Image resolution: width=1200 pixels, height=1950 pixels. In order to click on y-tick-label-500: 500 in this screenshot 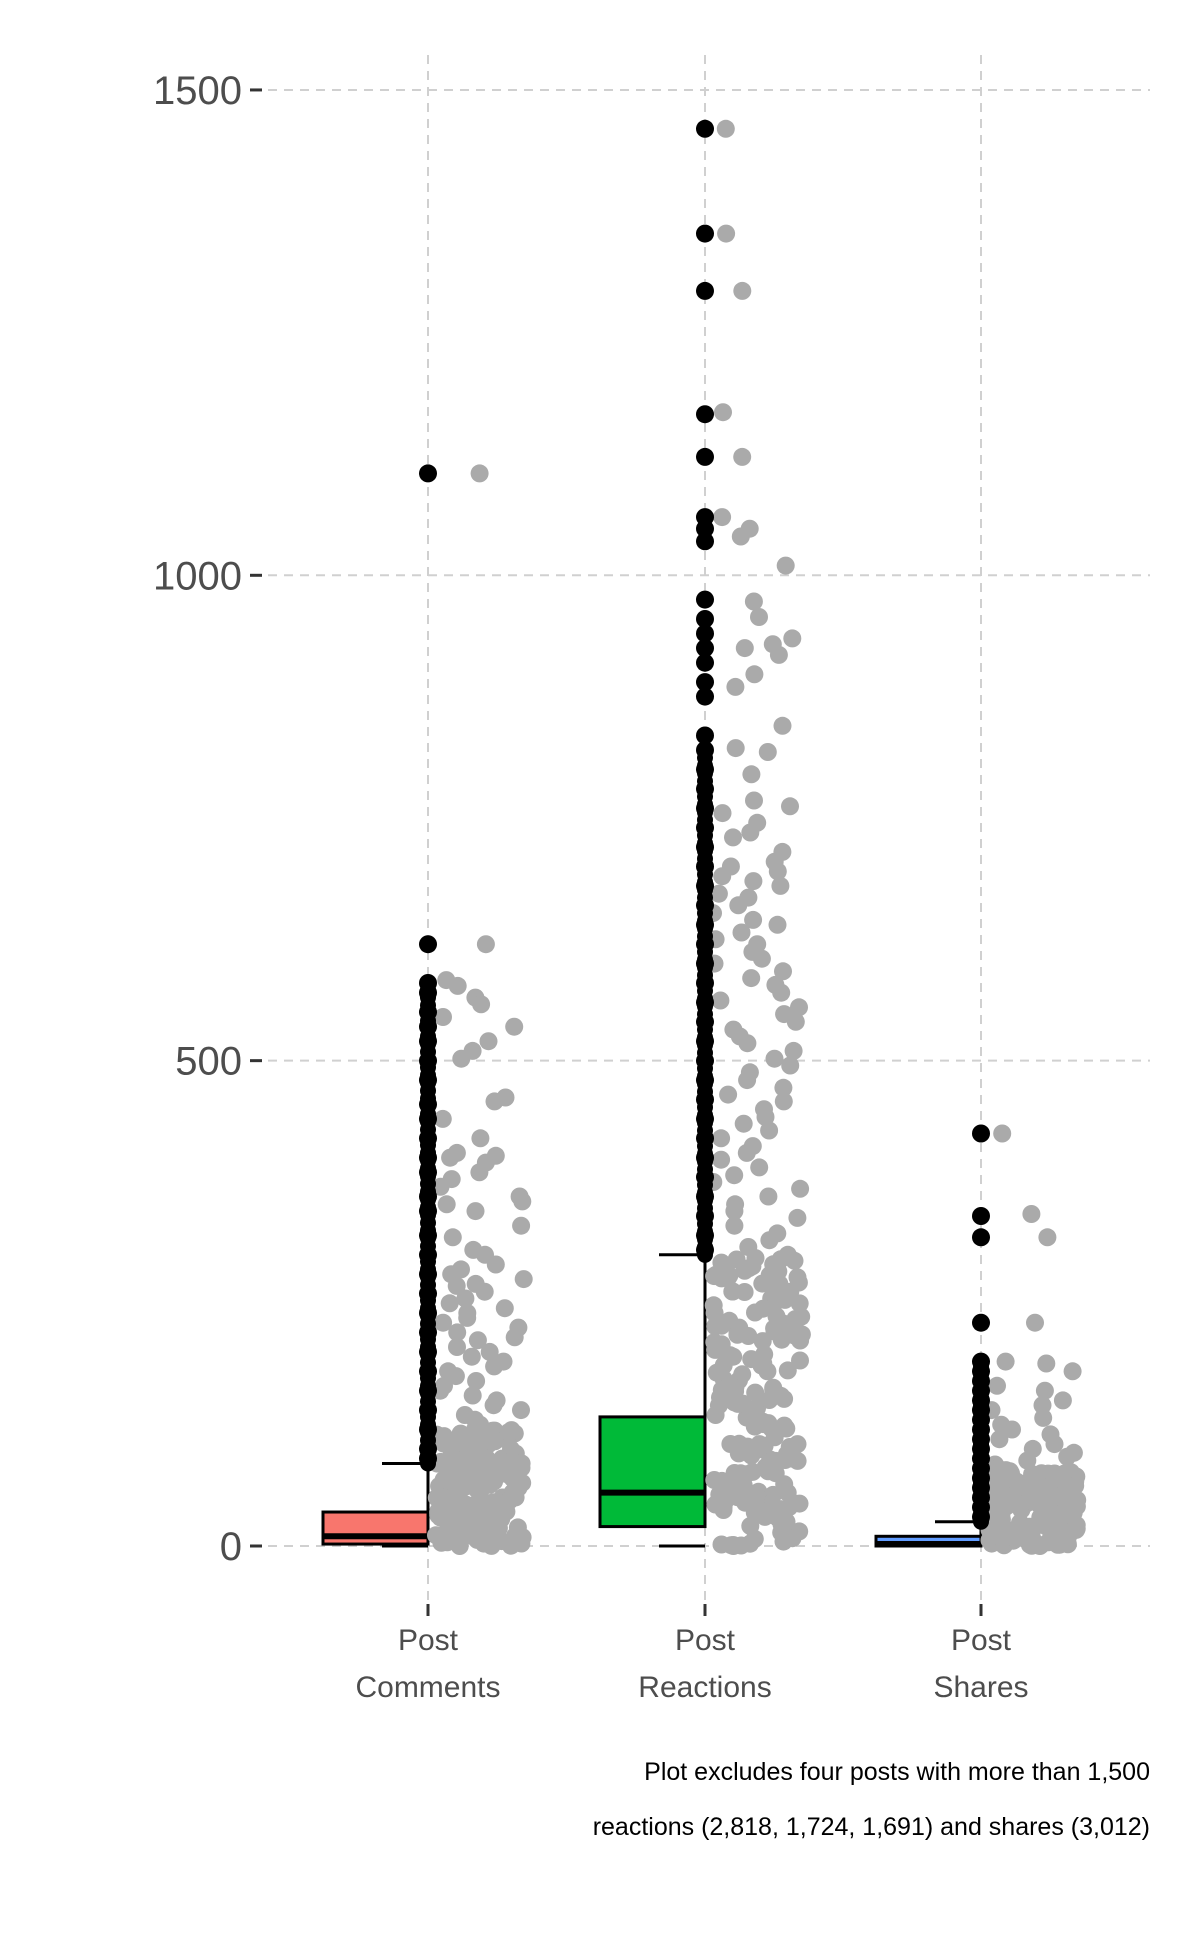, I will do `click(208, 1062)`.